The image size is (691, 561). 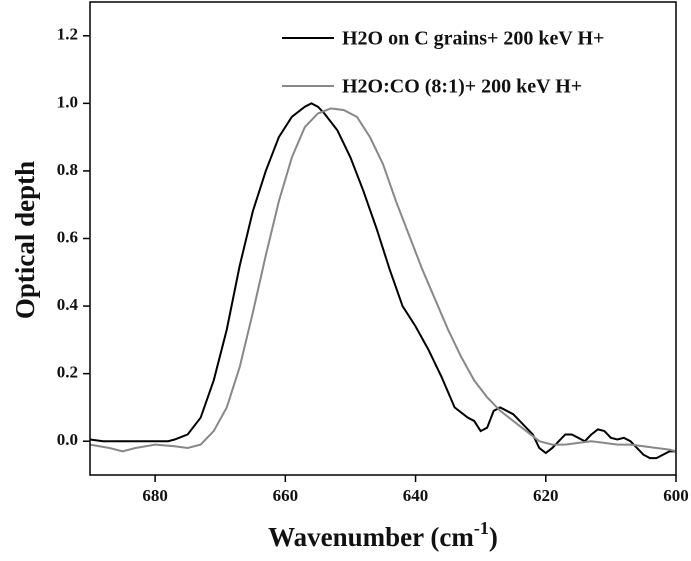 I want to click on y-tick-label: 0.6, so click(x=67, y=236).